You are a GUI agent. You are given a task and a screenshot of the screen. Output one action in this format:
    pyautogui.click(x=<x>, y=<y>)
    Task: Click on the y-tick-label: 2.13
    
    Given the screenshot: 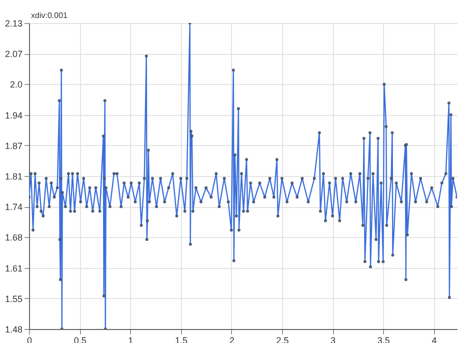 What is the action you would take?
    pyautogui.click(x=13, y=23)
    